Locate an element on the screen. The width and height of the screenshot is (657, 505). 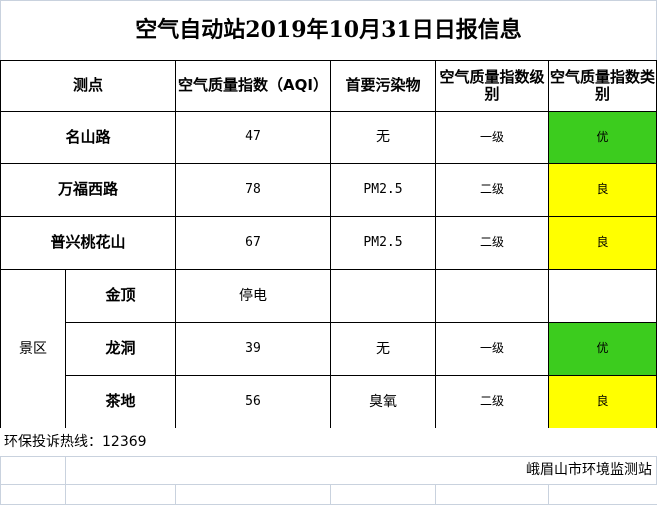
aqi-value: 39 is located at coordinates (253, 349).